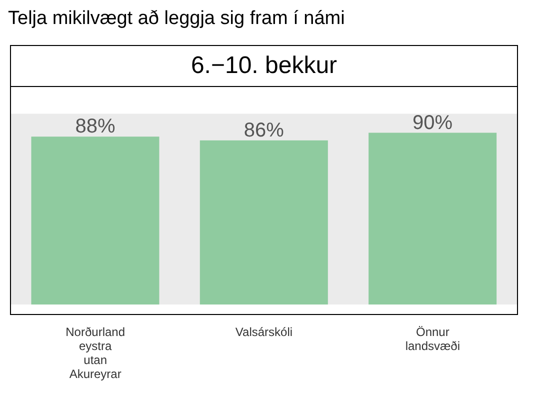 The height and width of the screenshot is (393, 544). What do you see at coordinates (96, 353) in the screenshot?
I see `x-tick-label: Norðurland eystra utan Akureyrar` at bounding box center [96, 353].